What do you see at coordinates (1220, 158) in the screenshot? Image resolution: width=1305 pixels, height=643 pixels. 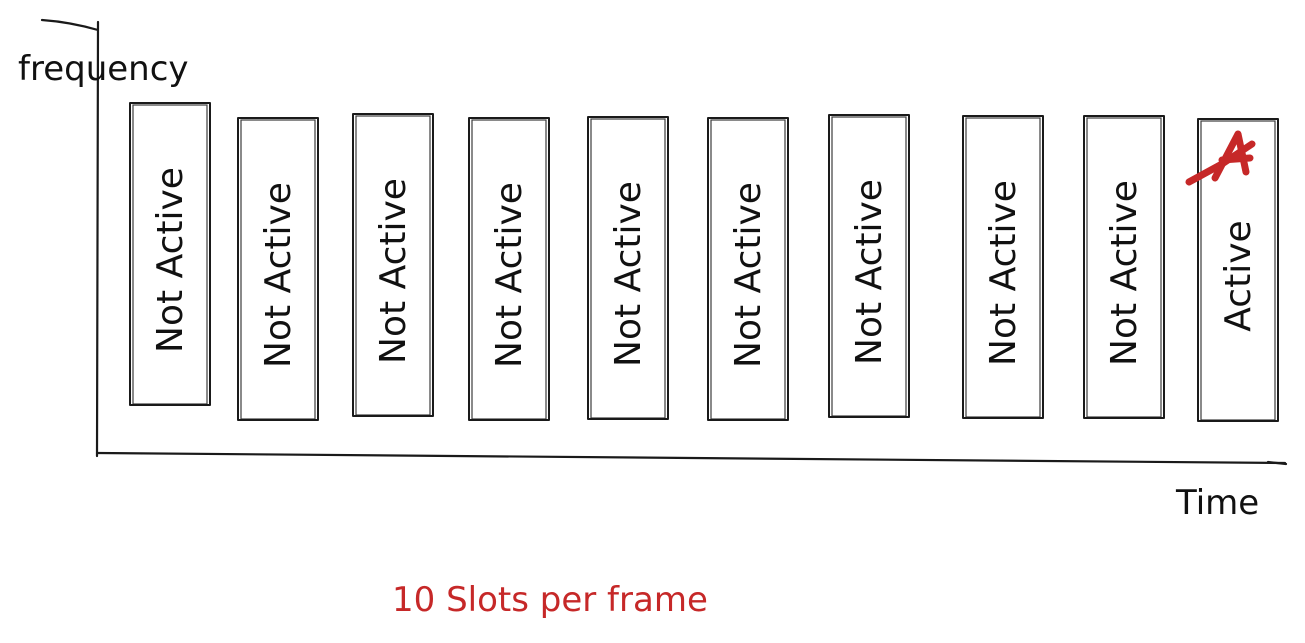 I see `letter-a-mark-icon` at bounding box center [1220, 158].